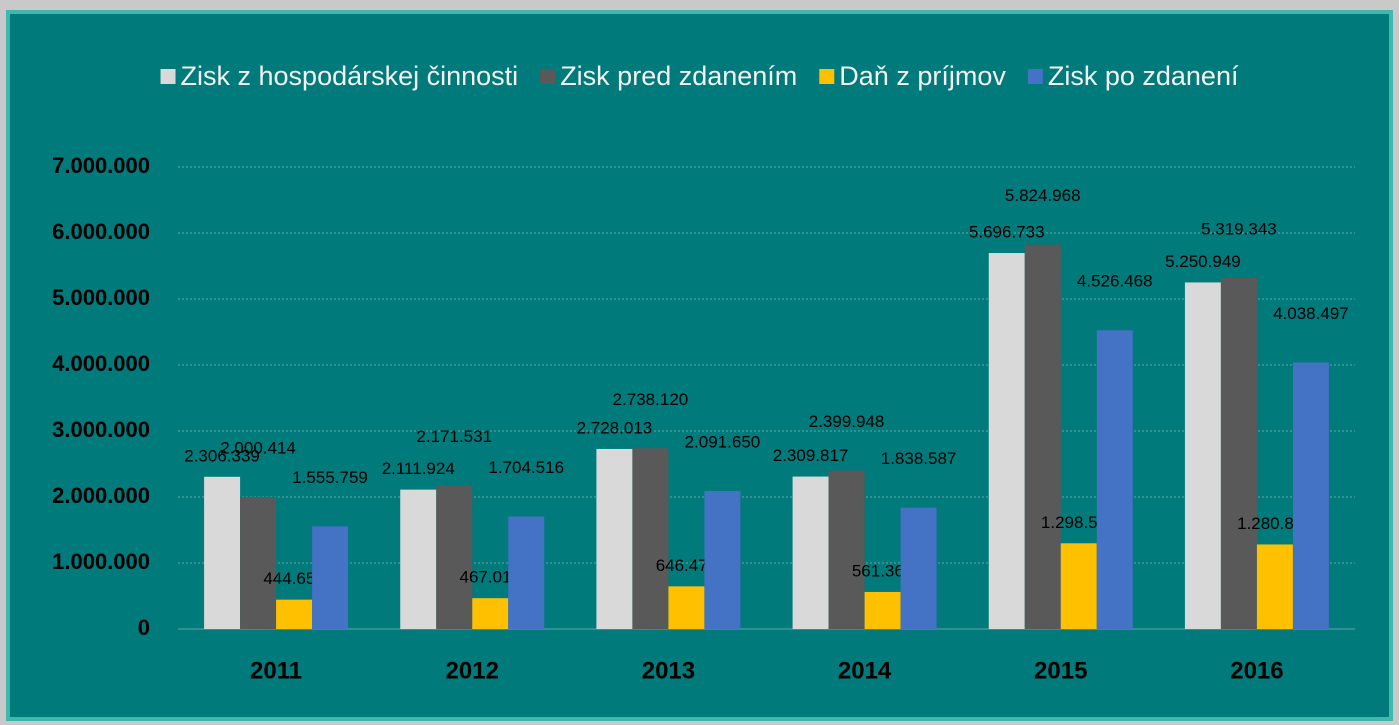 This screenshot has height=725, width=1399. Describe the element at coordinates (1203, 261) in the screenshot. I see `value-label: 5.250.949` at that location.